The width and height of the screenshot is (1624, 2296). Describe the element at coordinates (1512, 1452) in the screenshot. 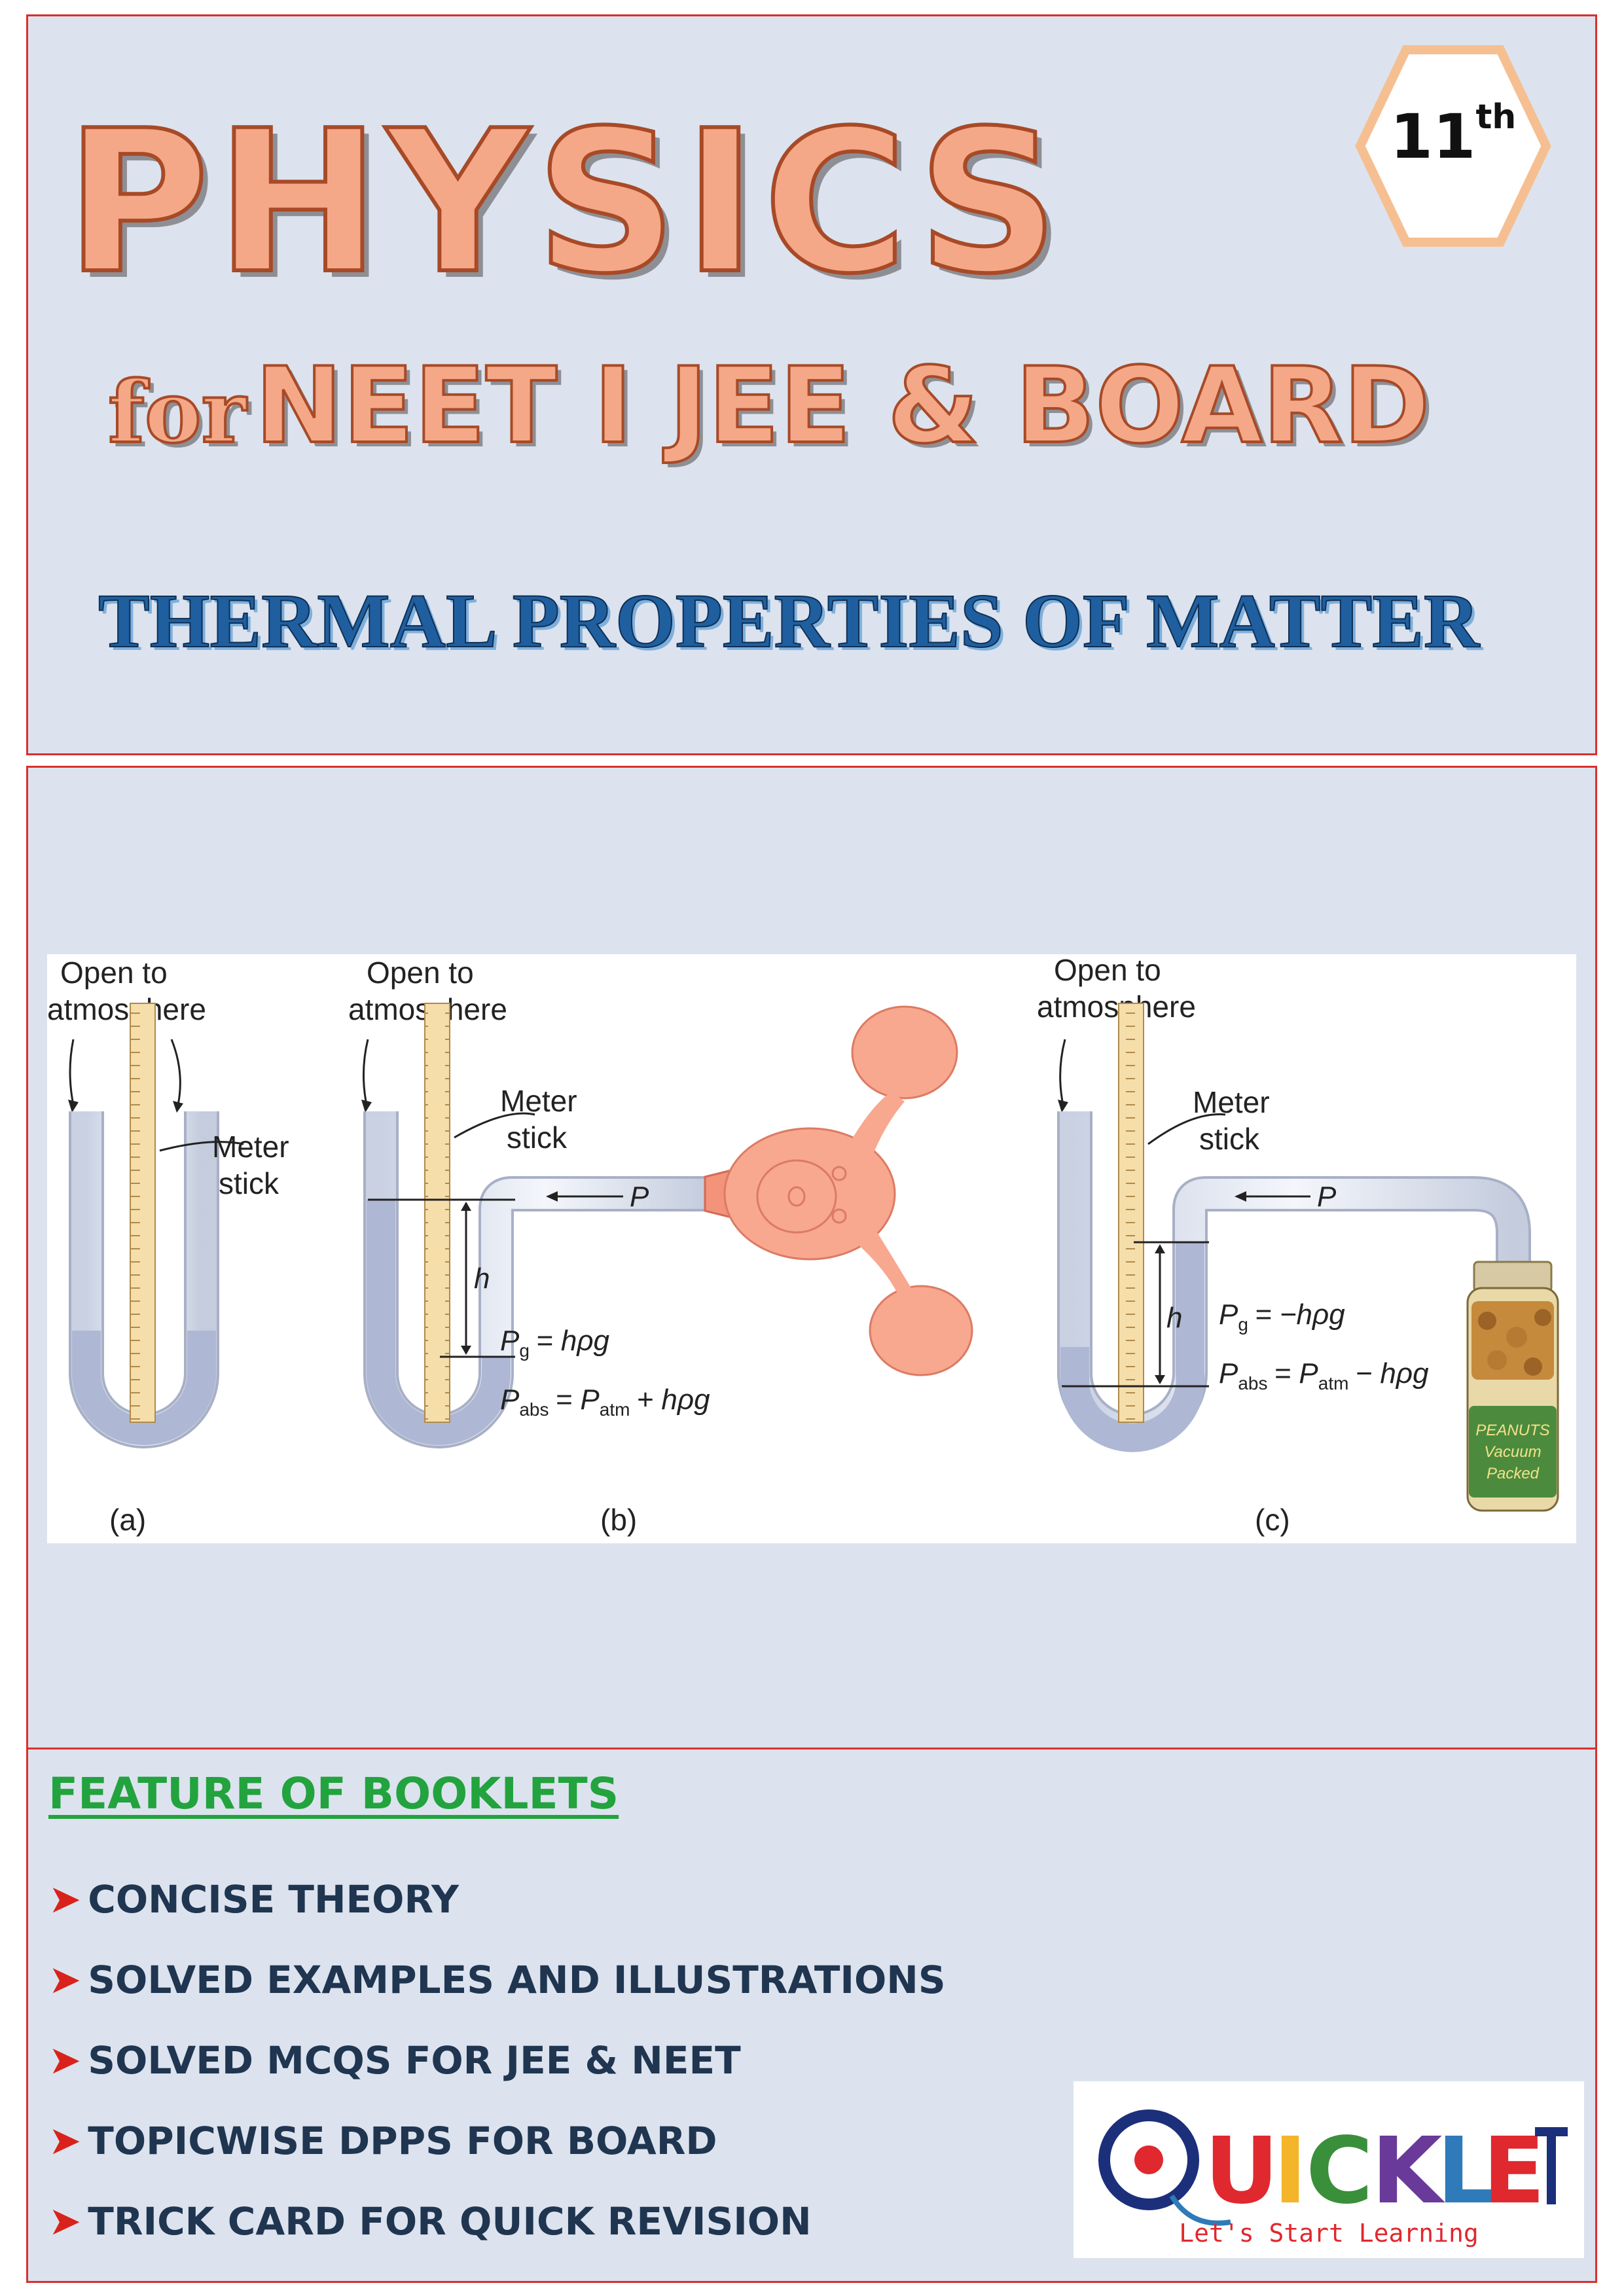

I see `jar-label-2: Vacuum` at that location.